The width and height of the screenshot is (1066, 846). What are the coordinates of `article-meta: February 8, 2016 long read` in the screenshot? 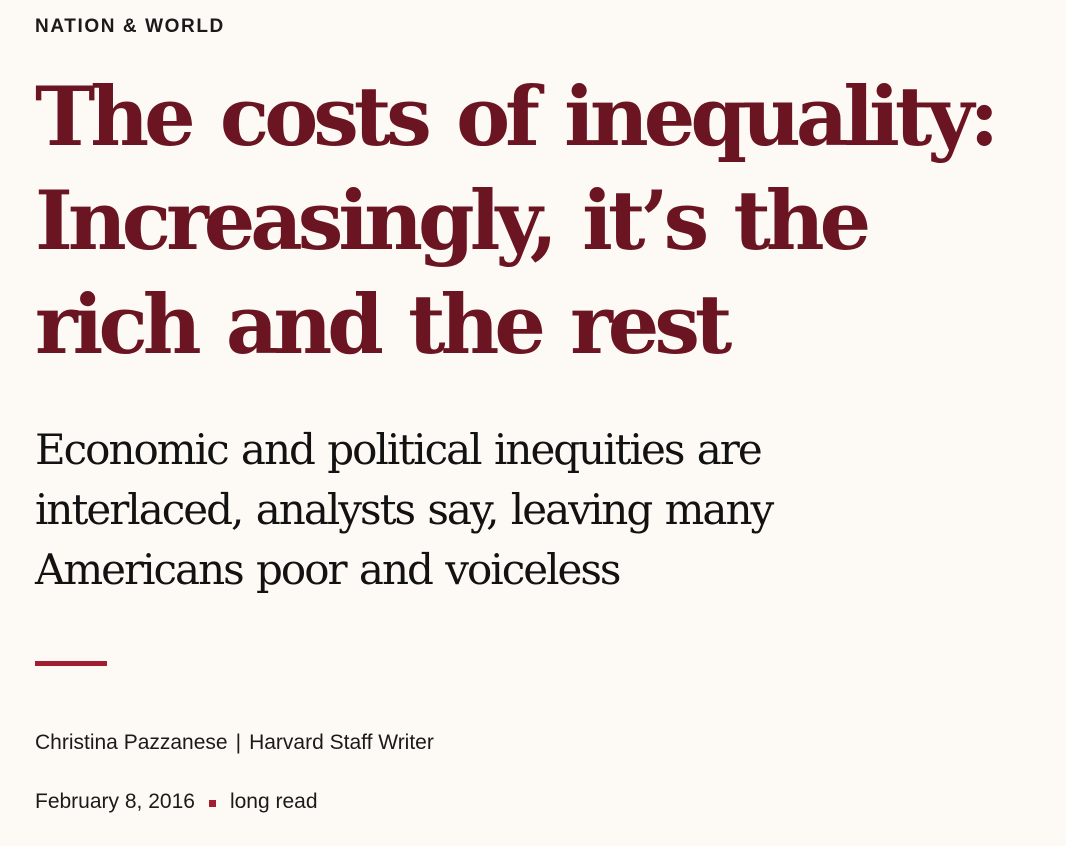 It's located at (176, 802).